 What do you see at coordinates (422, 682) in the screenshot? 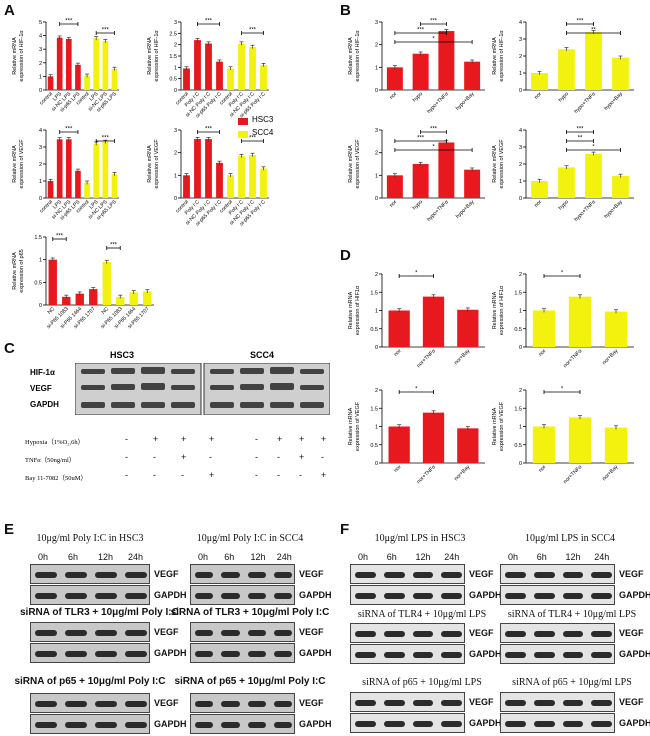
I see `blot-f-title-5: siRNA of p65 + 10μg/ml LPS` at bounding box center [422, 682].